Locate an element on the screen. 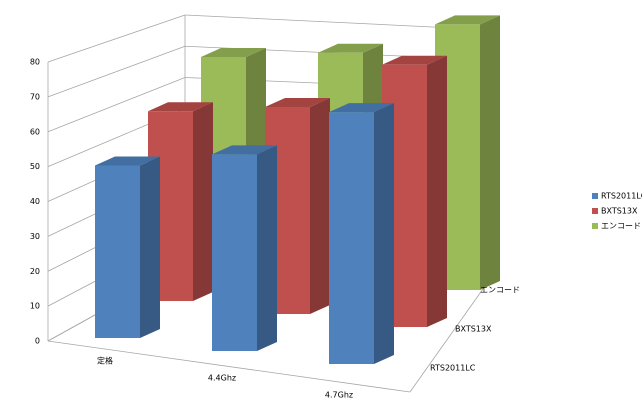 Image resolution: width=642 pixels, height=403 pixels. x-tick-label: 4.4Ghz is located at coordinates (222, 378).